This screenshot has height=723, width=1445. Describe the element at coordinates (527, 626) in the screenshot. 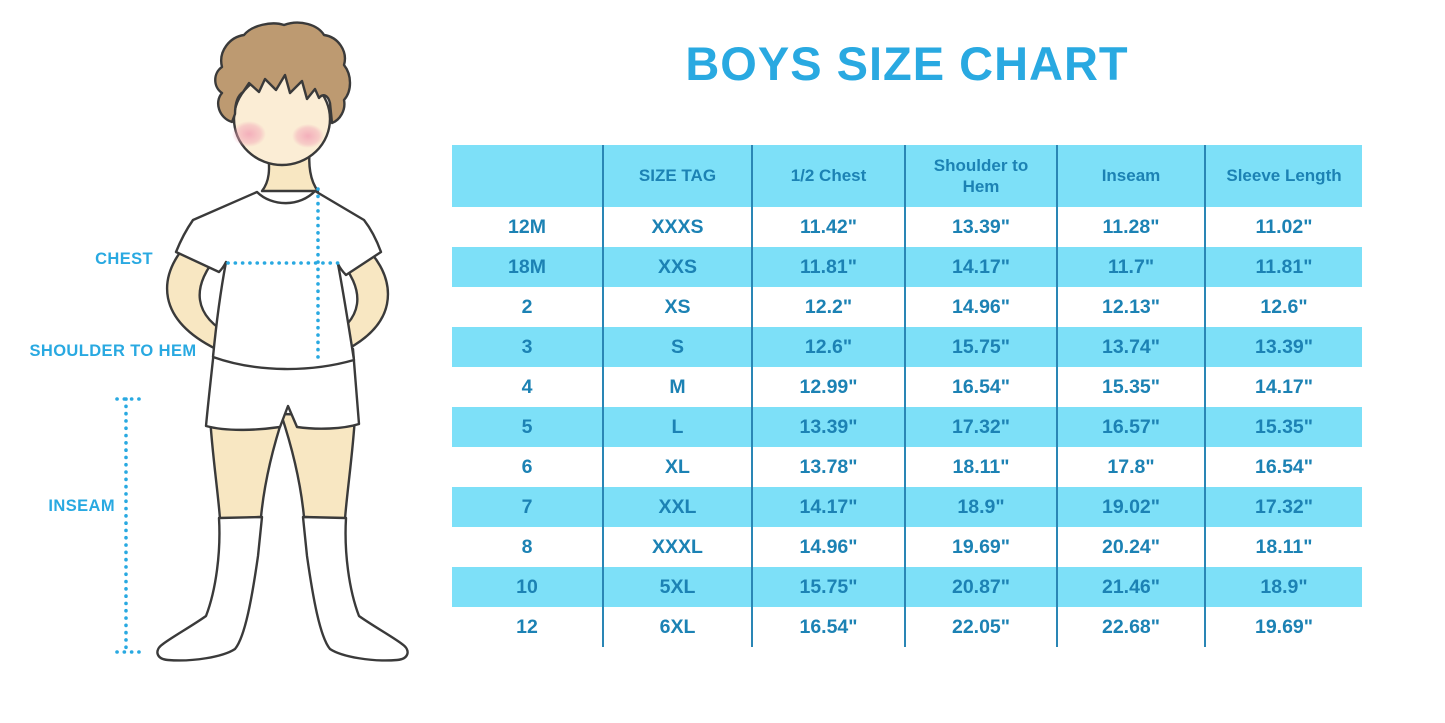

I see `size-cell: 12` at that location.